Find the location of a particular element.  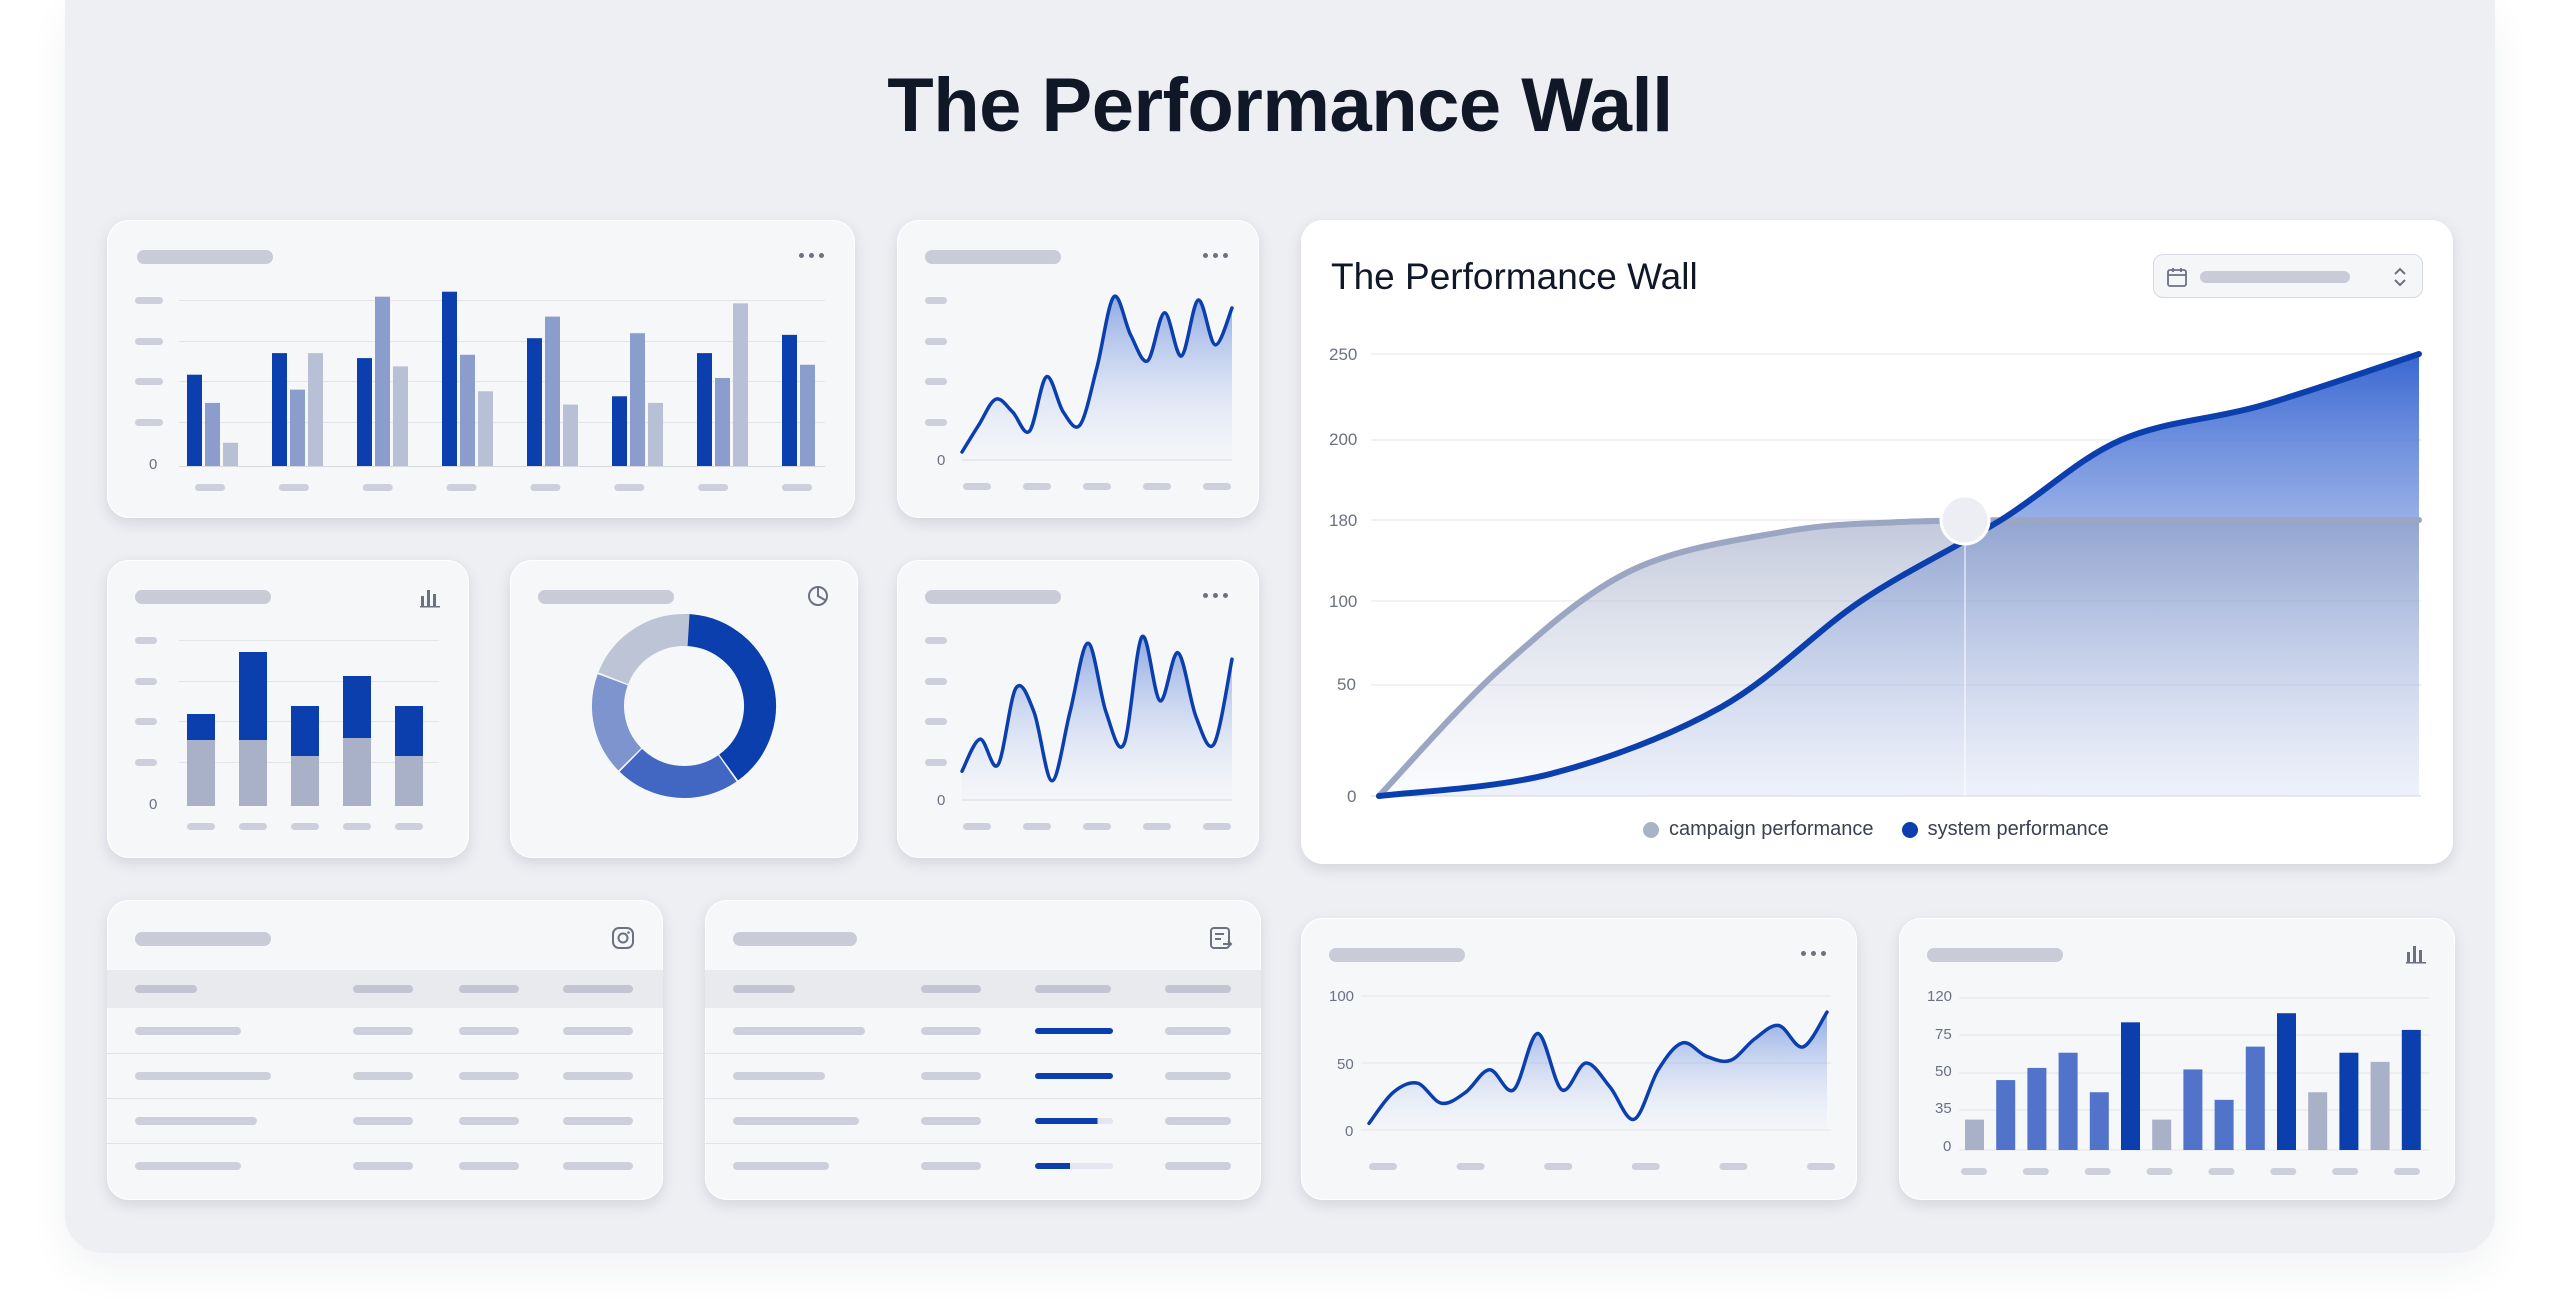

grouped-bar-chart is located at coordinates (501, 391).